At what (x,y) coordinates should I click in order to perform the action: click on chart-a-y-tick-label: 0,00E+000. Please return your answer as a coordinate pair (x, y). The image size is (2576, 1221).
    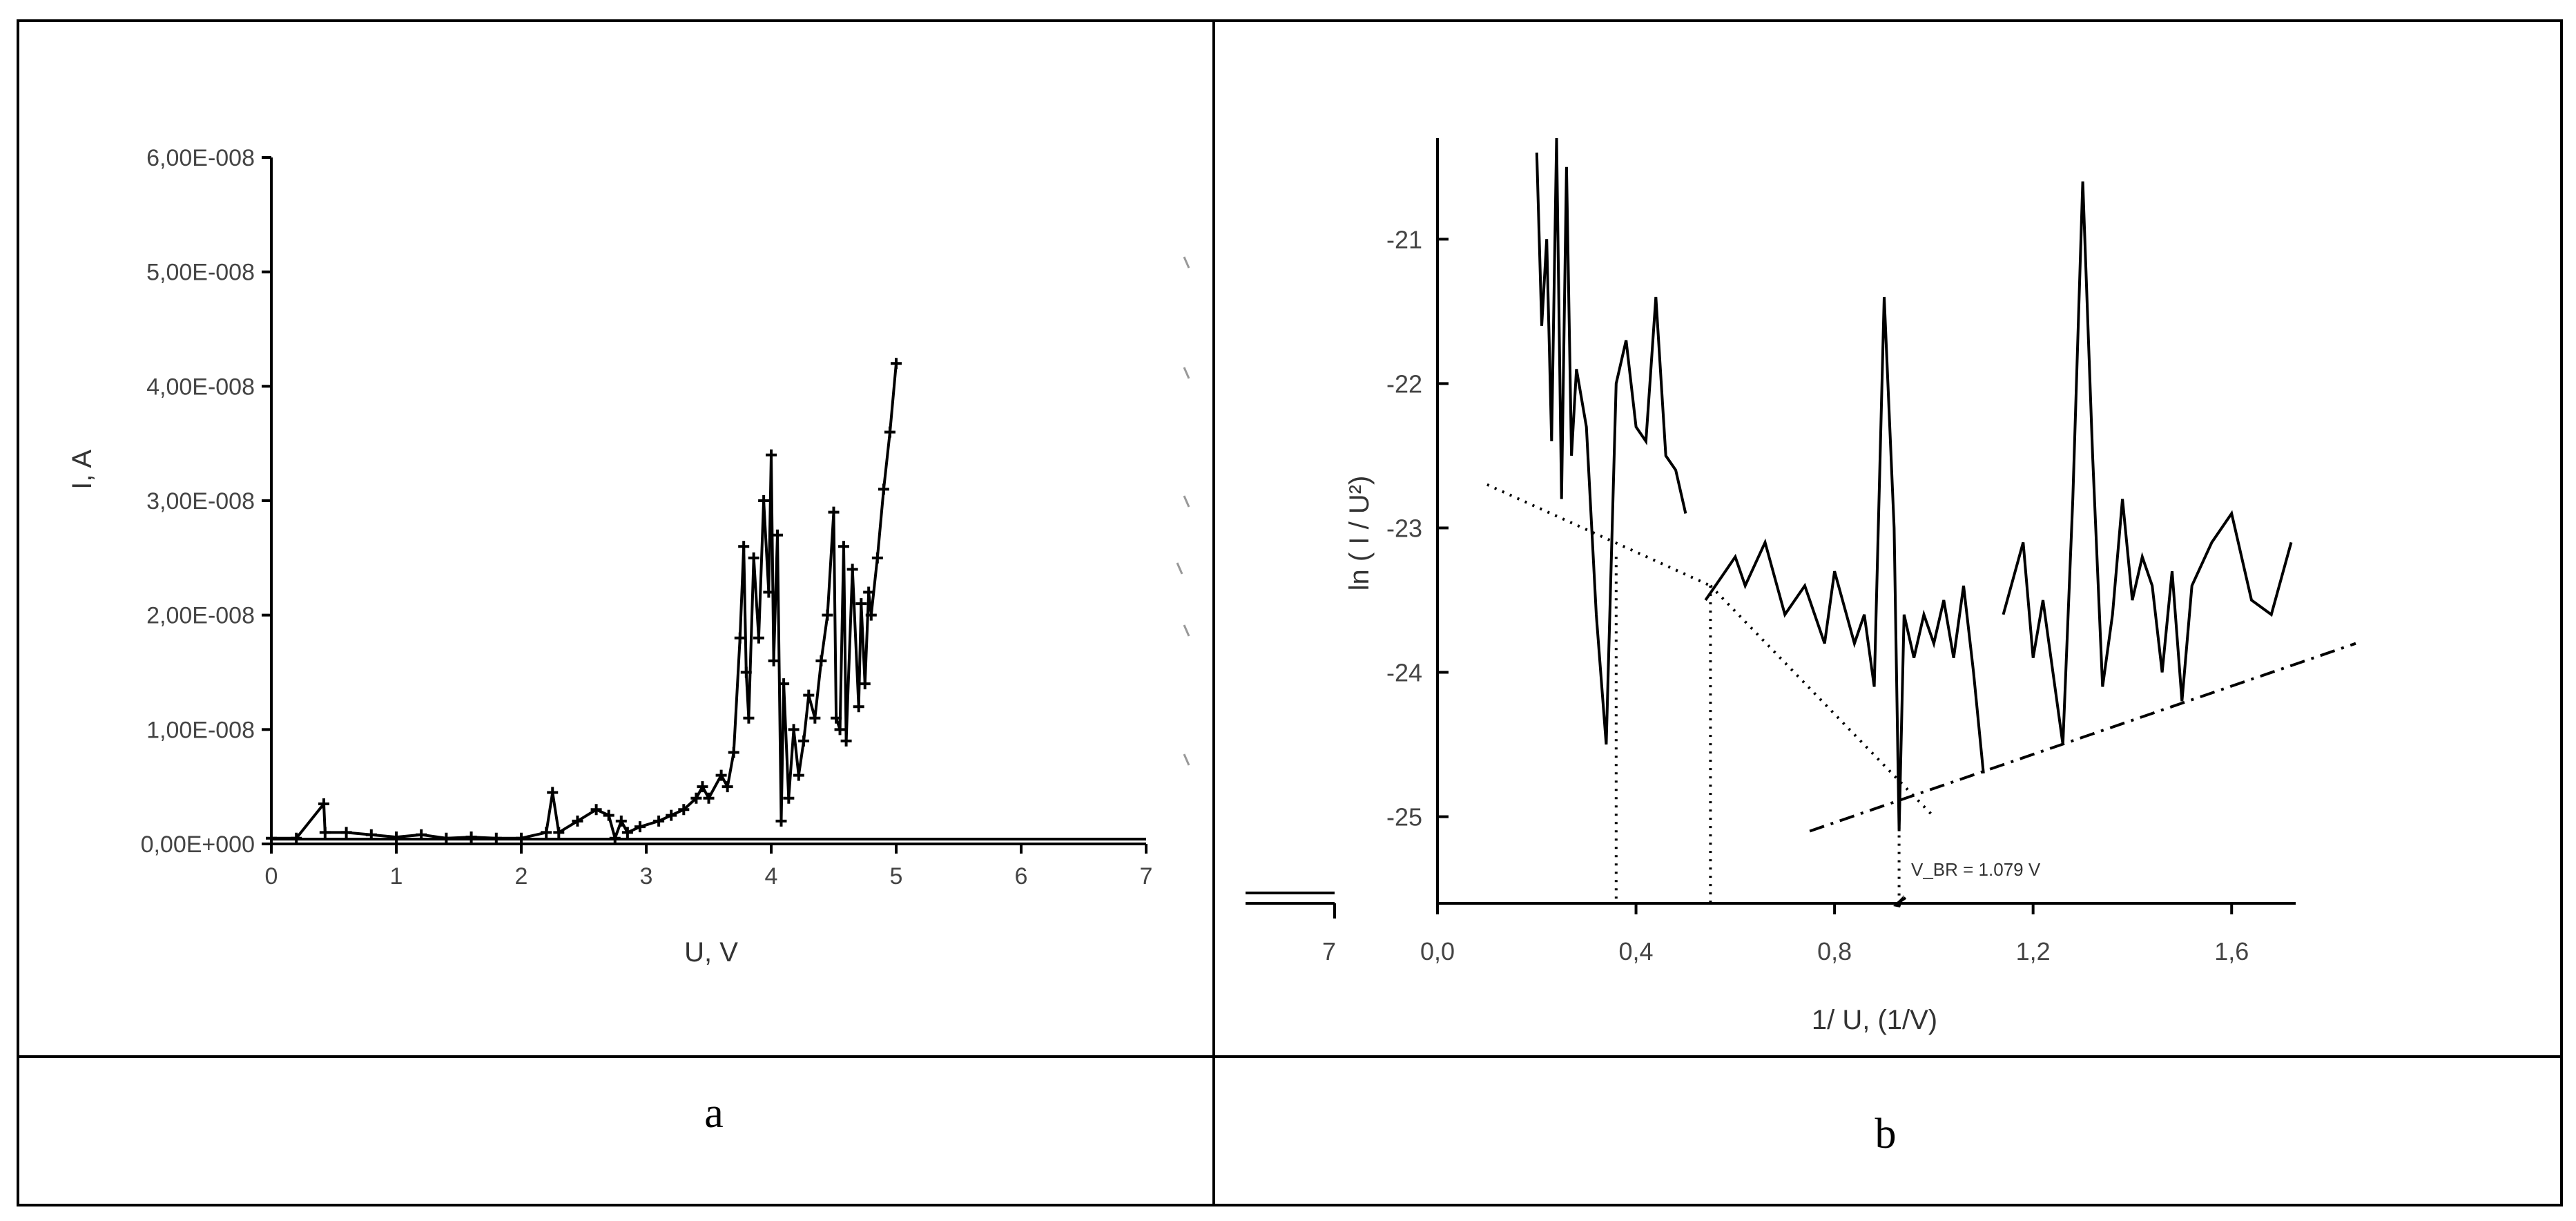
    Looking at the image, I should click on (198, 844).